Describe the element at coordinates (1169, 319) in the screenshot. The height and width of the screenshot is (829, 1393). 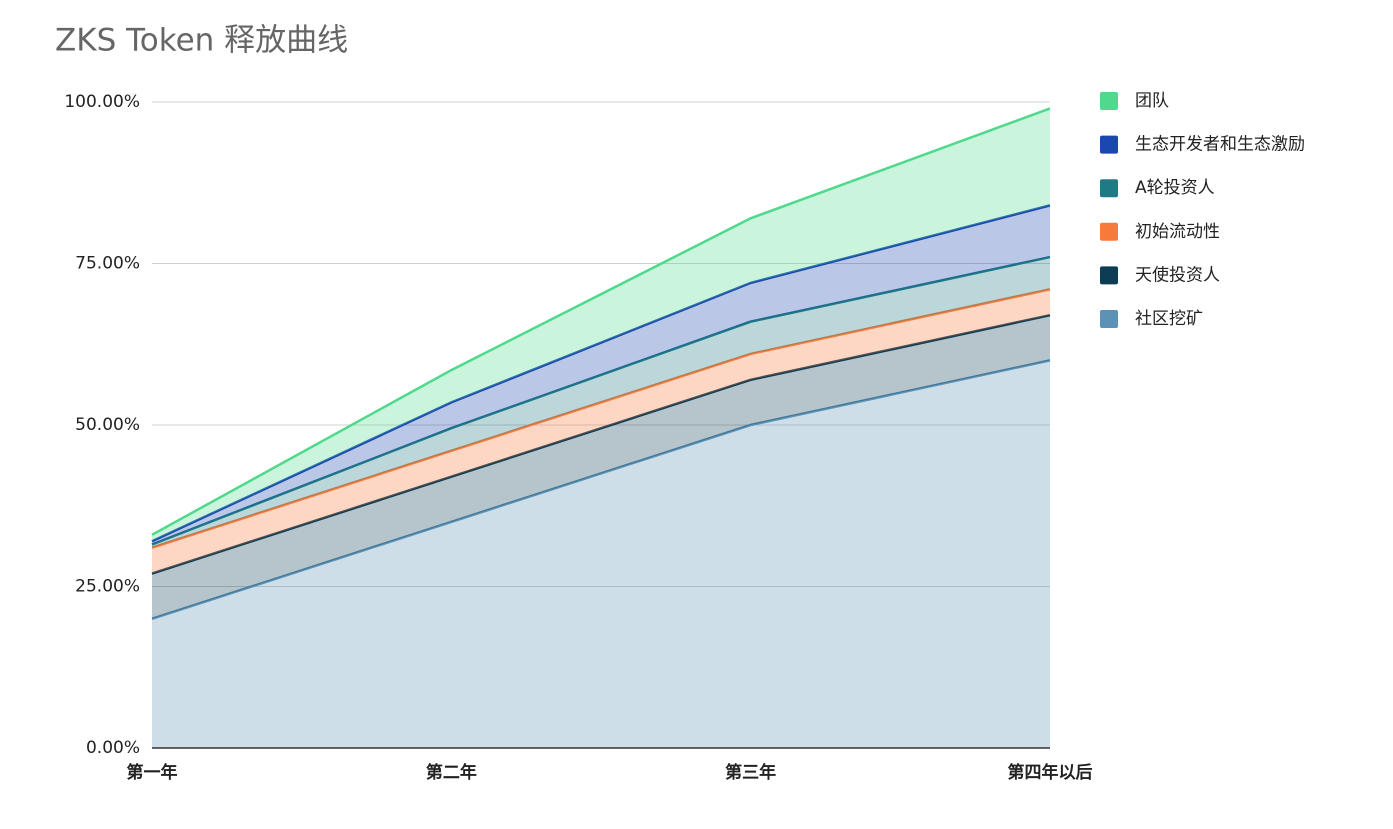
I see `legend-label: 社区挖矿` at that location.